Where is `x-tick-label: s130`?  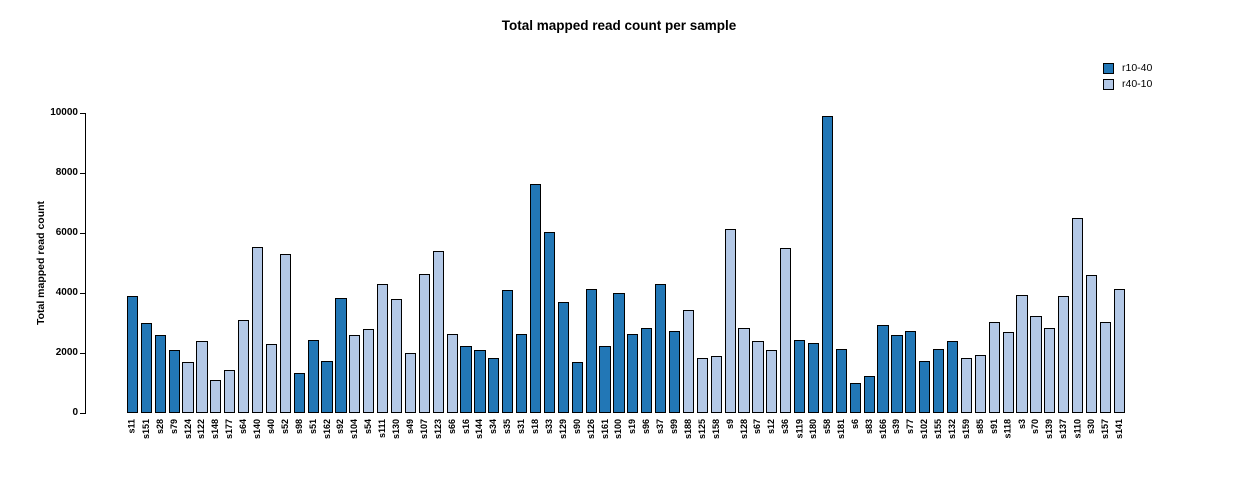 x-tick-label: s130 is located at coordinates (396, 429).